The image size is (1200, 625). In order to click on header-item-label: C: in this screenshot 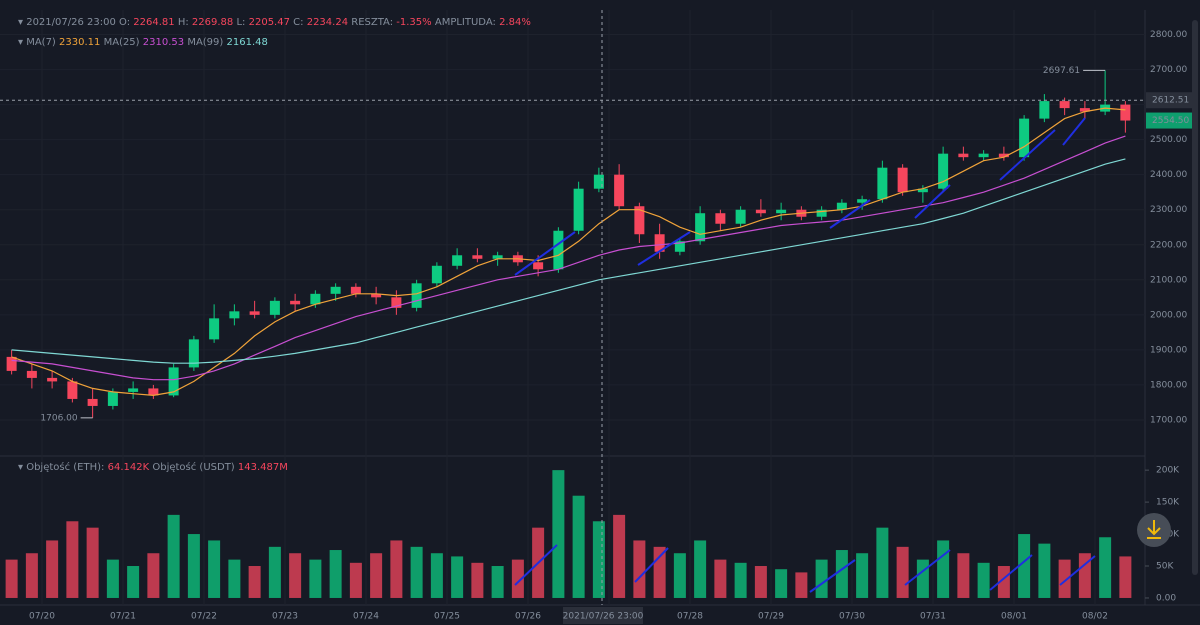, I will do `click(298, 22)`.